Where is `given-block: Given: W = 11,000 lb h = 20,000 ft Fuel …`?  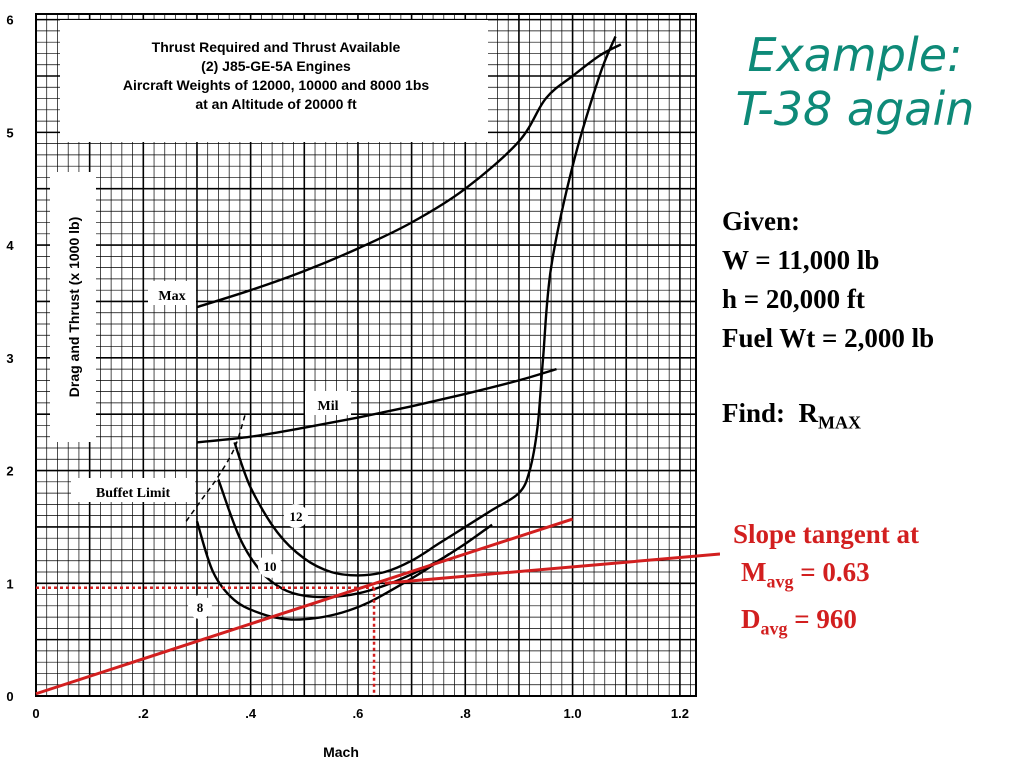
given-block: Given: W = 11,000 lb h = 20,000 ft Fuel … is located at coordinates (872, 322).